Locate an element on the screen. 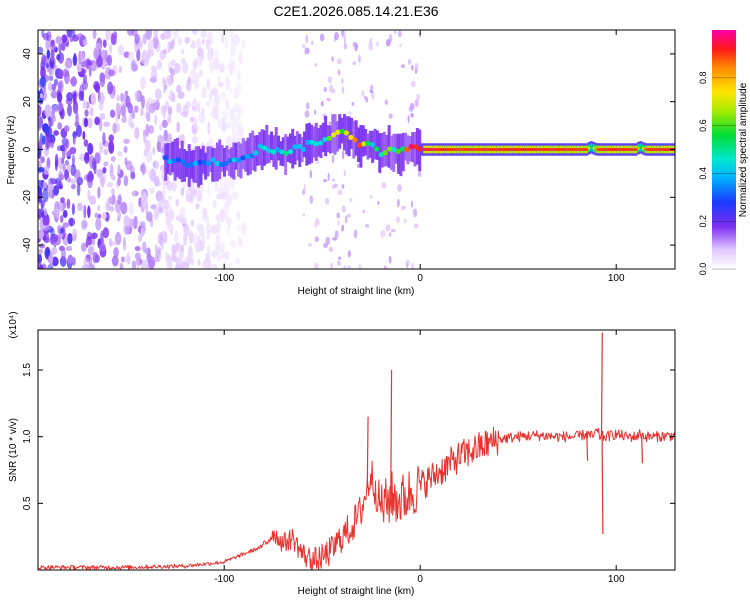 This screenshot has width=750, height=600. snr-ylabel: SNR (10 * v/v) is located at coordinates (13, 450).